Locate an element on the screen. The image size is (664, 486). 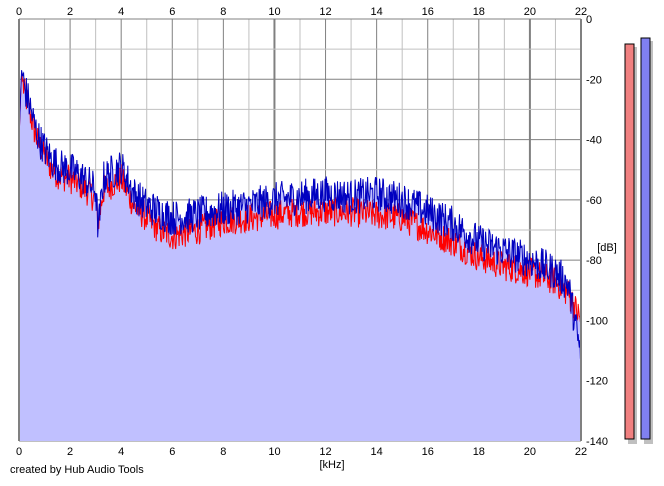
x-tick-label-bottom: 18 is located at coordinates (479, 452).